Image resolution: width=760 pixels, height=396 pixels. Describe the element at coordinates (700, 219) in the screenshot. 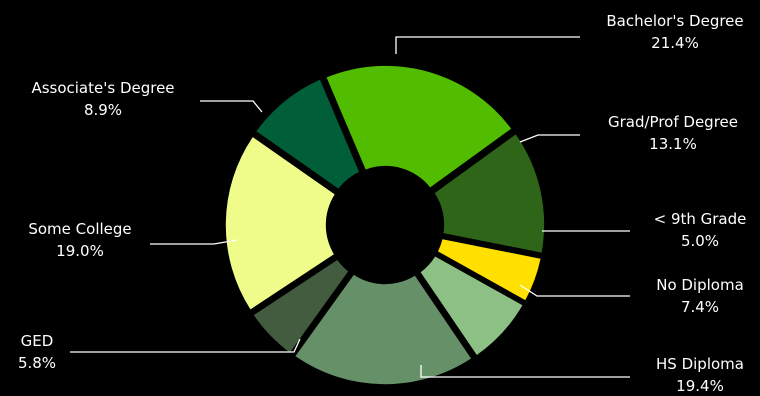

I see `slice-label-9th-grade: < 9th Grade` at that location.